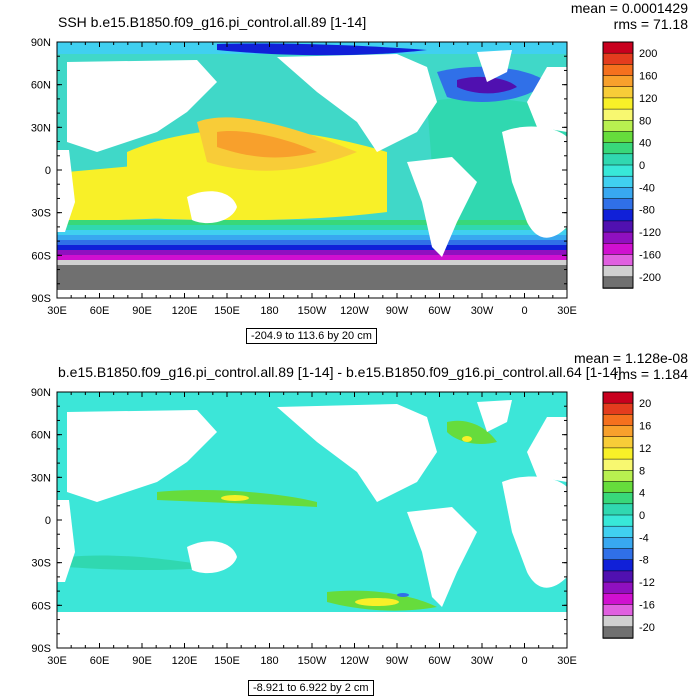 Image resolution: width=700 pixels, height=700 pixels. Describe the element at coordinates (645, 427) in the screenshot. I see `colorbar-label: 16` at that location.